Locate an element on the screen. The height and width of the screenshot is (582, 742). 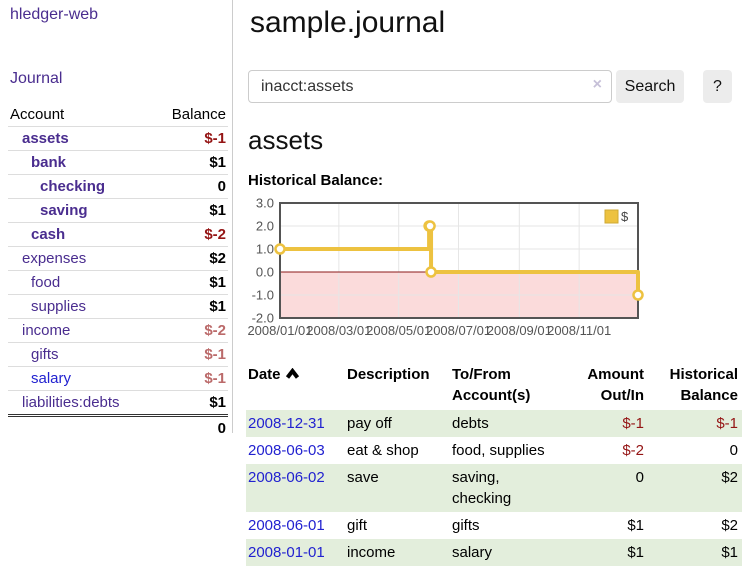
search-button: Search is located at coordinates (650, 86).